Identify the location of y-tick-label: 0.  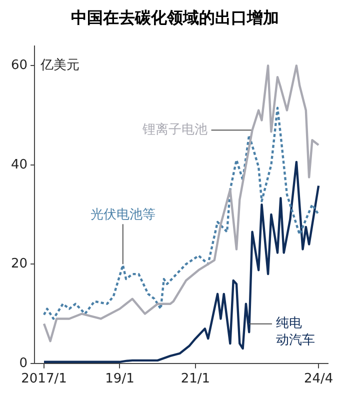
(23, 363).